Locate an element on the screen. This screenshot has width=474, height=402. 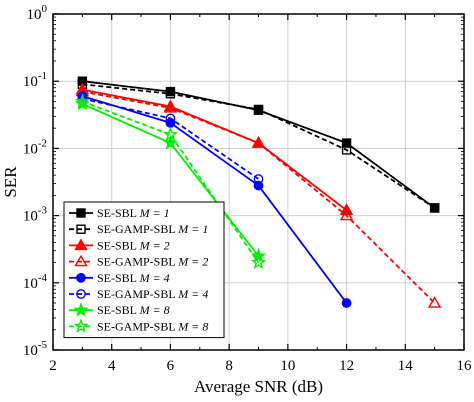
y-tick-label: 10⁻⁴ is located at coordinates (35, 282).